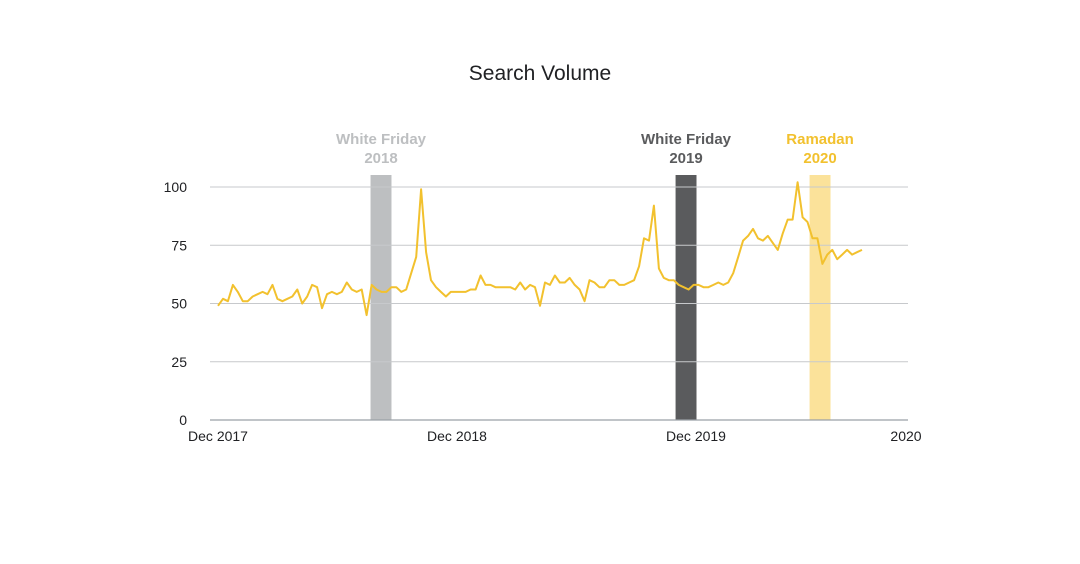  What do you see at coordinates (380, 158) in the screenshot?
I see `annotation-year-0: 2018` at bounding box center [380, 158].